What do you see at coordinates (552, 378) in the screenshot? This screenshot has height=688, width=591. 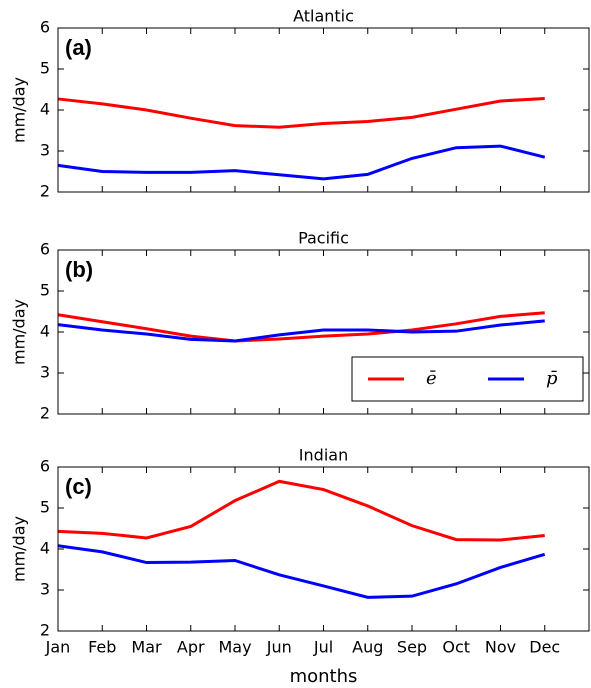 I see `legend-label: p̄` at bounding box center [552, 378].